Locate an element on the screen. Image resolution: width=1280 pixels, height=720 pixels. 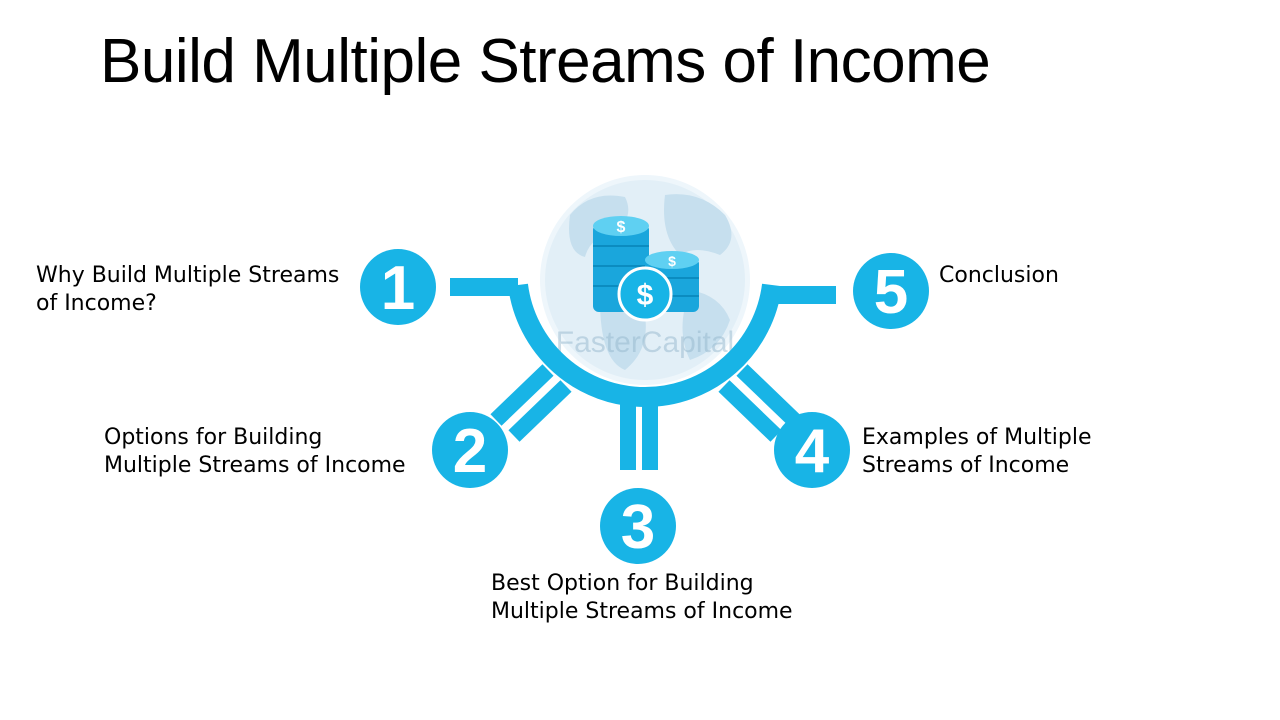
step-1-label: Why Build Multiple Streams of Income? is located at coordinates (187, 290).